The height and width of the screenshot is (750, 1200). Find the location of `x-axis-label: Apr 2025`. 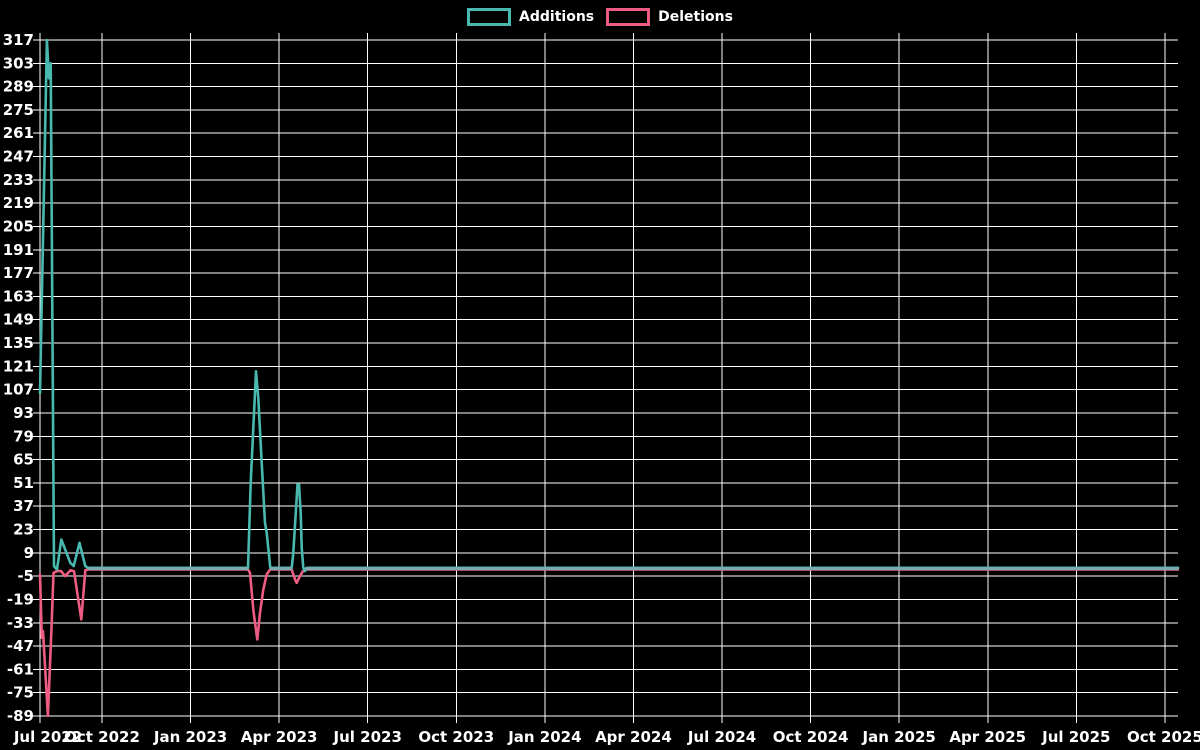

x-axis-label: Apr 2025 is located at coordinates (987, 737).